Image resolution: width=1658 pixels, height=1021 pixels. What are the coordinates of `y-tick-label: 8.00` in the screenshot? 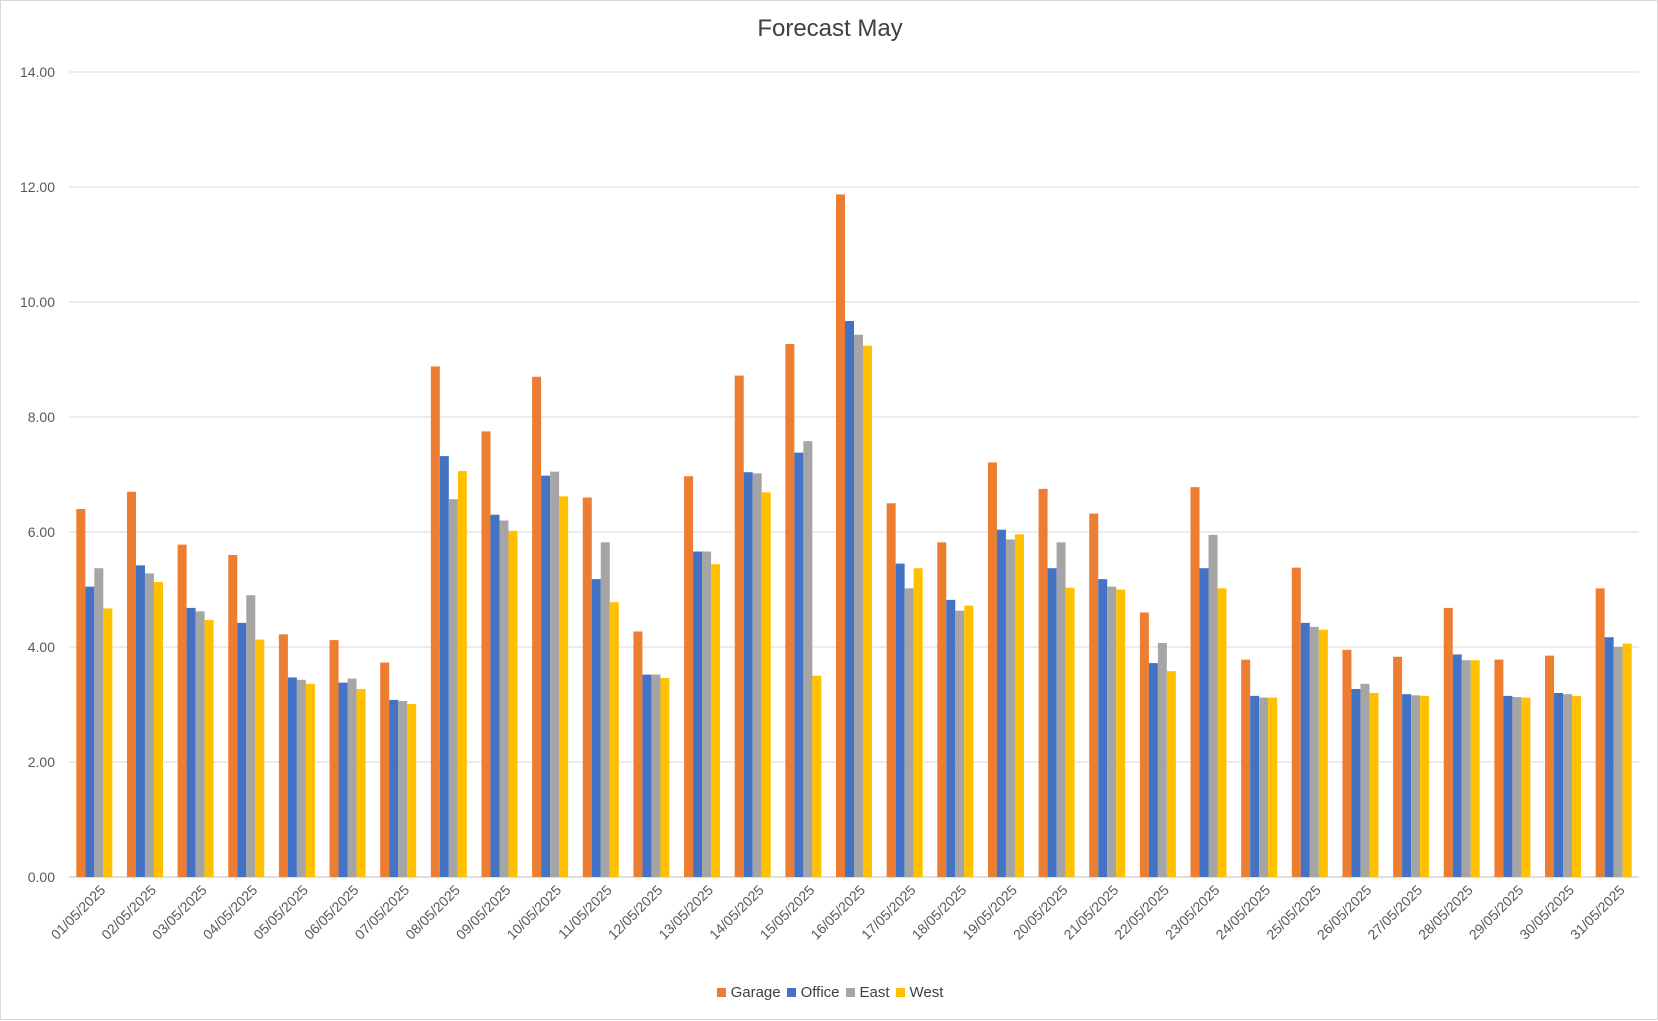 It's located at (41, 417).